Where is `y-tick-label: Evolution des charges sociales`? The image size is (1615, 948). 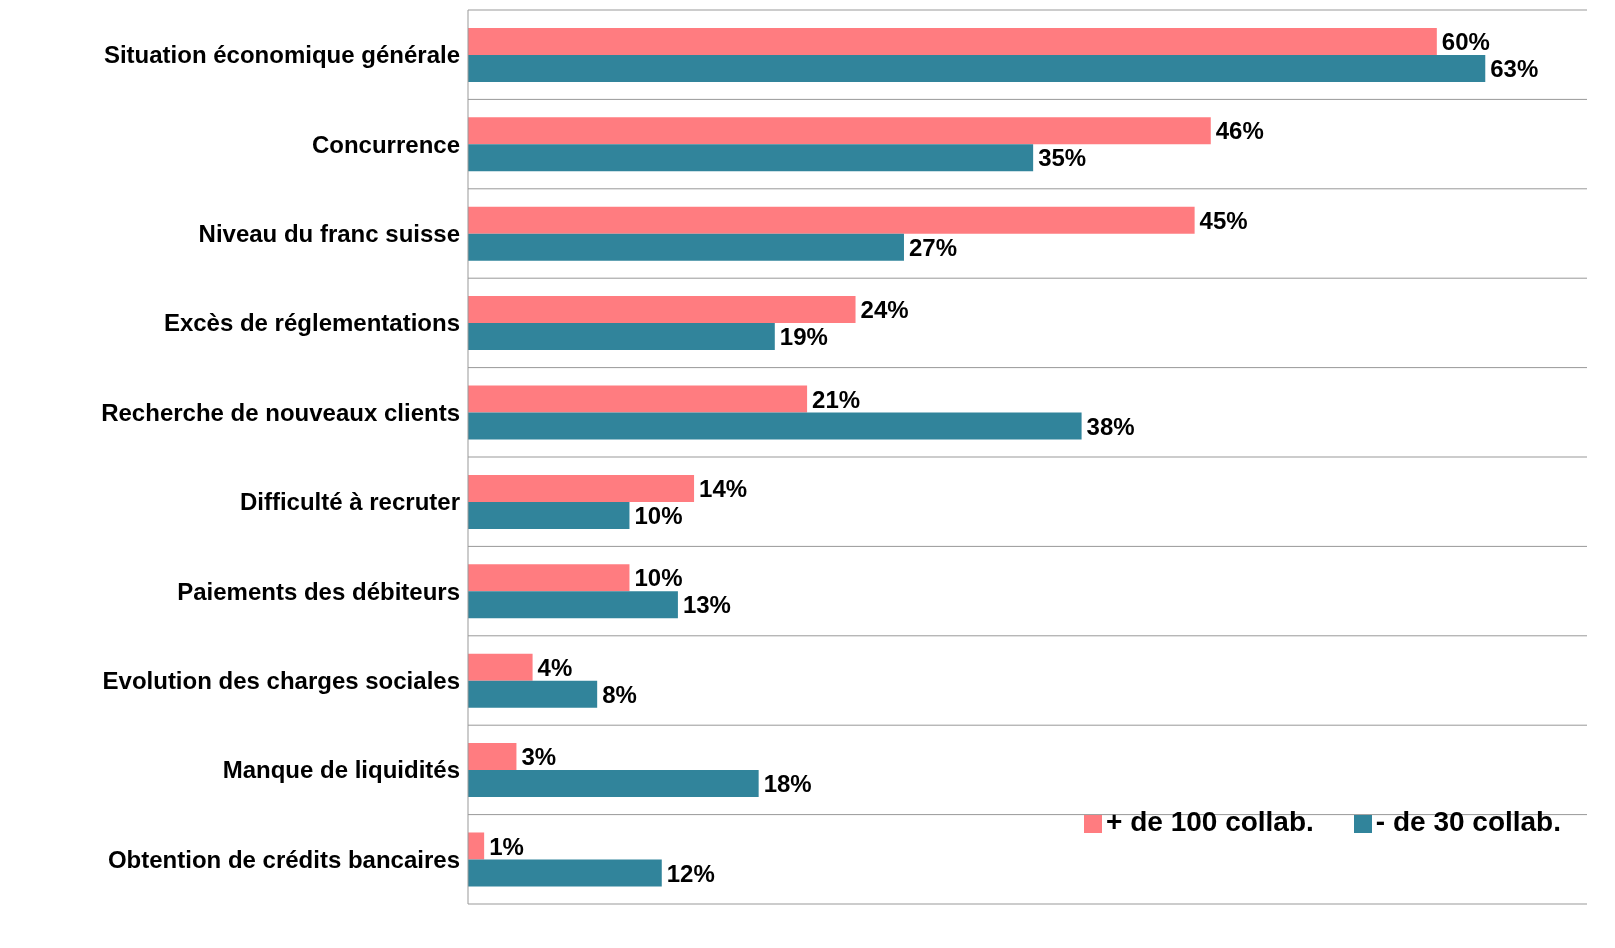 y-tick-label: Evolution des charges sociales is located at coordinates (281, 681).